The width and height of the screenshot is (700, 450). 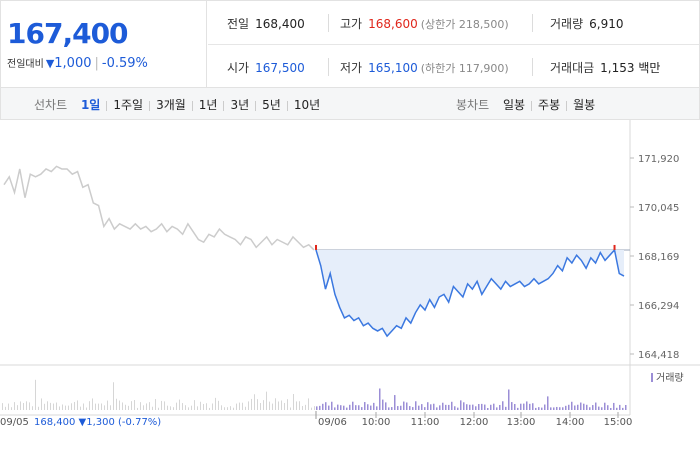 What do you see at coordinates (549, 105) in the screenshot?
I see `candle-tab-1: 주봉` at bounding box center [549, 105].